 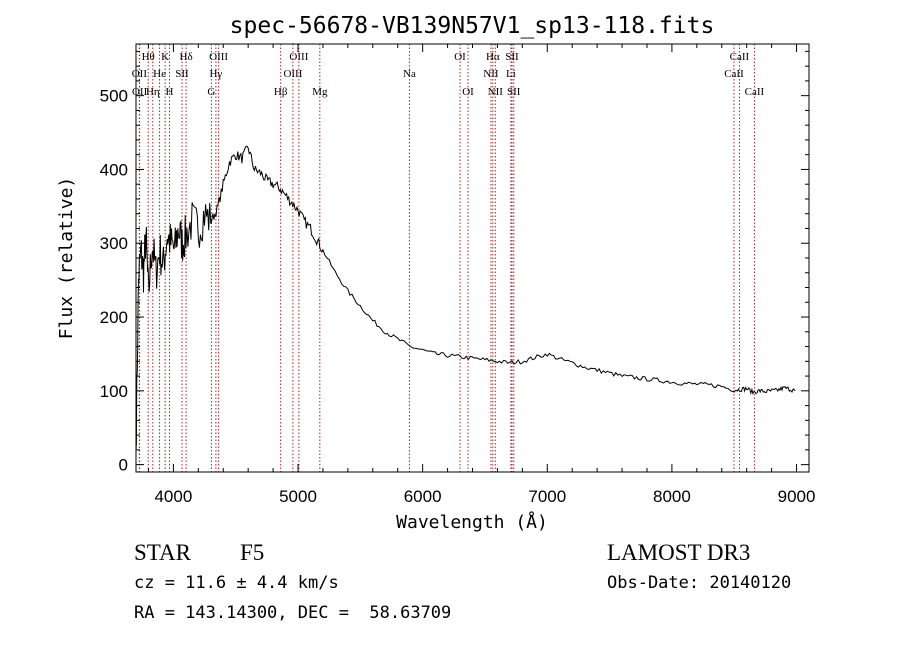 What do you see at coordinates (252, 552) in the screenshot?
I see `object-subclass: F5` at bounding box center [252, 552].